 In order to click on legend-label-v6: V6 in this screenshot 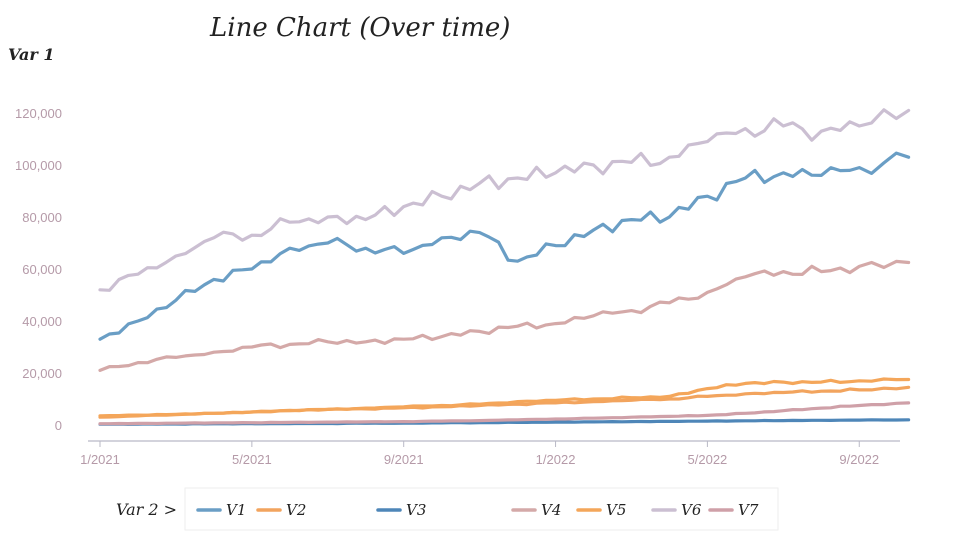, I will do `click(691, 510)`.